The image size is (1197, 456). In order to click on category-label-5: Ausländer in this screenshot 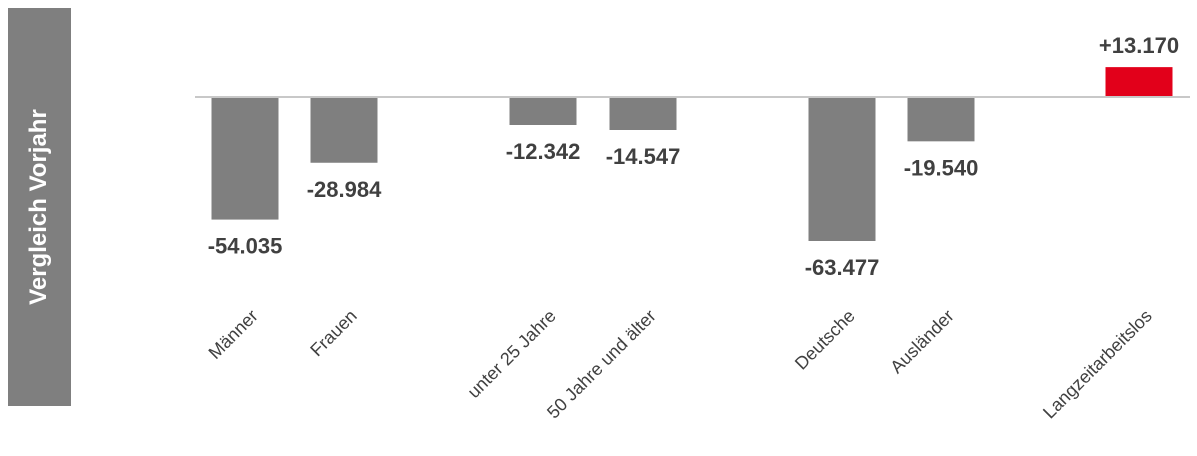, I will do `click(921, 341)`.